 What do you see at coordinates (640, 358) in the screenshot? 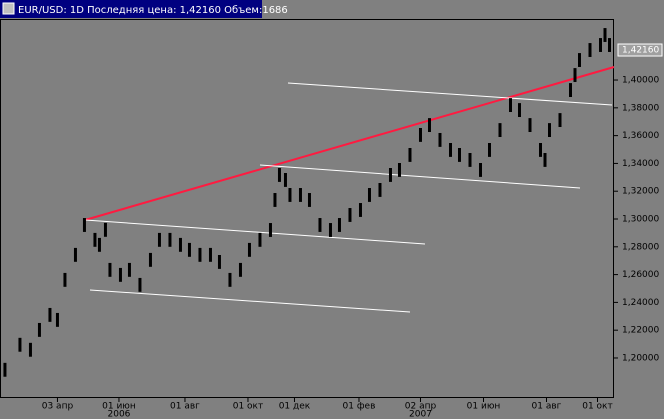
I see `y-tick-label: 1,20000` at bounding box center [640, 358].